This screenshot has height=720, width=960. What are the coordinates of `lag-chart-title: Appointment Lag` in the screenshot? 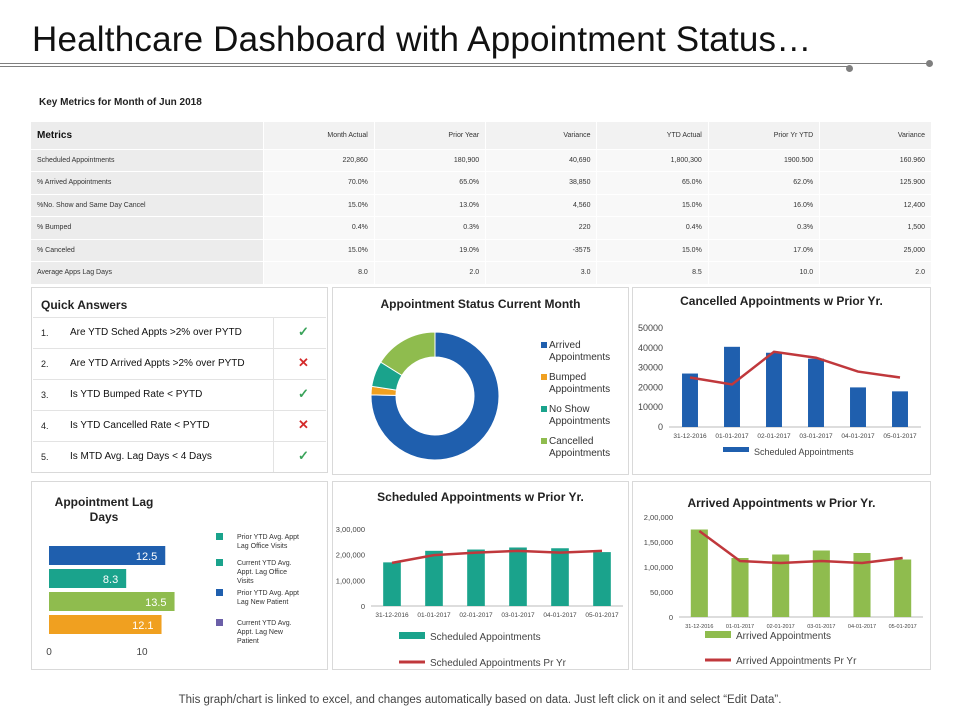 It's located at (104, 502).